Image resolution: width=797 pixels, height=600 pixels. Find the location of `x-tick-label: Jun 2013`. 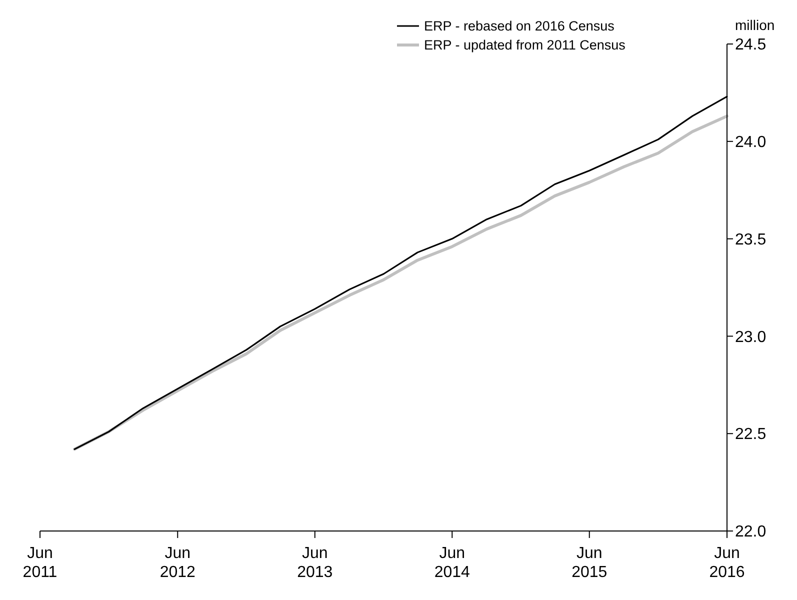

x-tick-label: Jun 2013 is located at coordinates (315, 563).